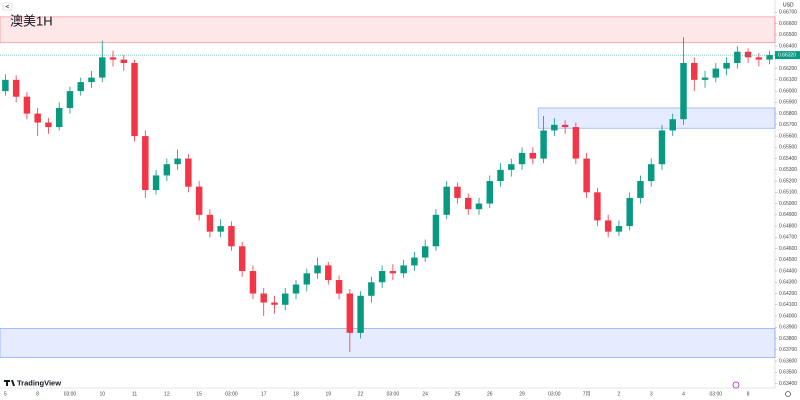  What do you see at coordinates (134, 394) in the screenshot?
I see `x-tick-label: 11` at bounding box center [134, 394].